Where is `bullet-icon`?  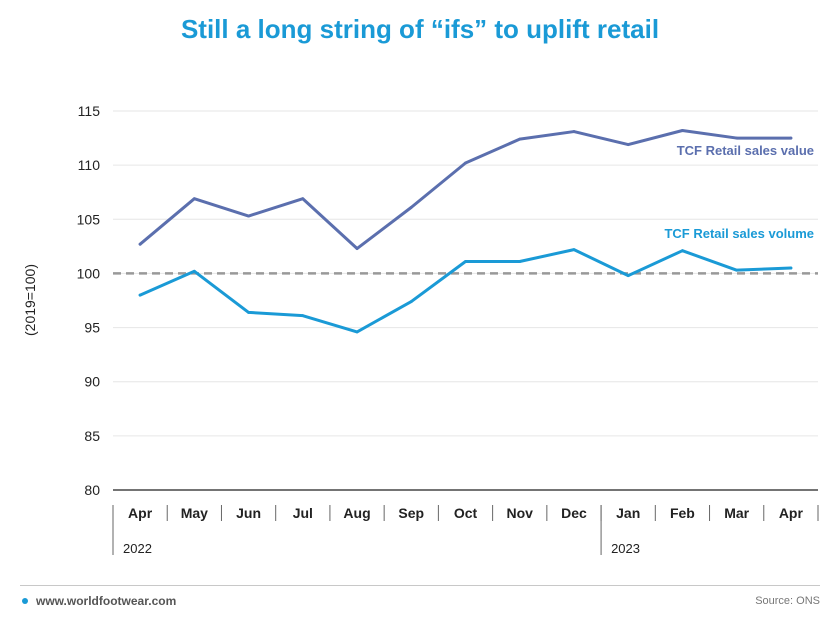
bullet-icon is located at coordinates (25, 601).